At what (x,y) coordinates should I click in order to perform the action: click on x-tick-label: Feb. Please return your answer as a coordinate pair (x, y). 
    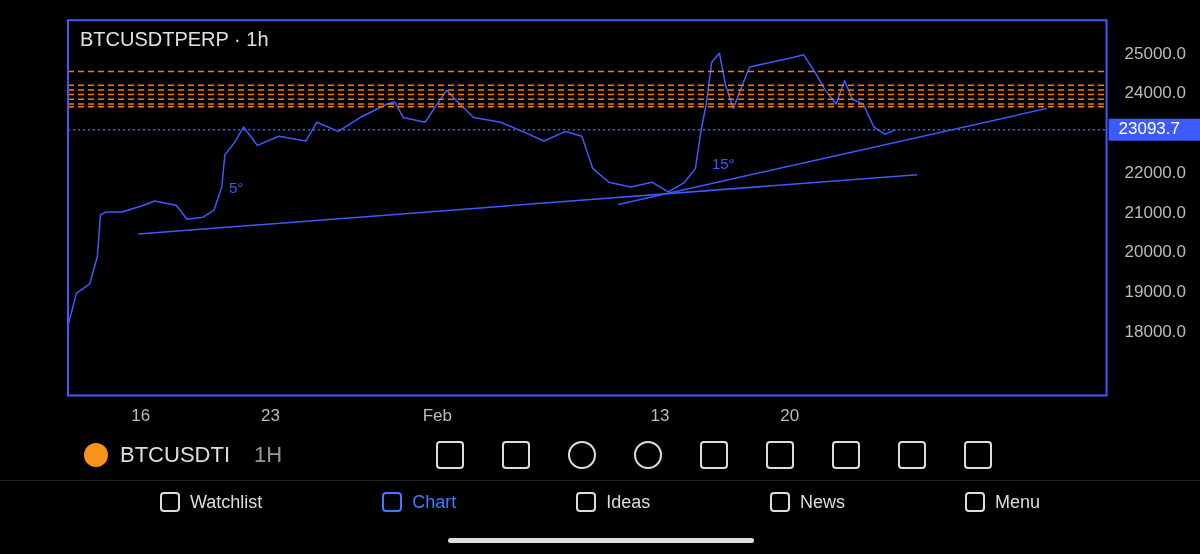
    Looking at the image, I should click on (437, 416).